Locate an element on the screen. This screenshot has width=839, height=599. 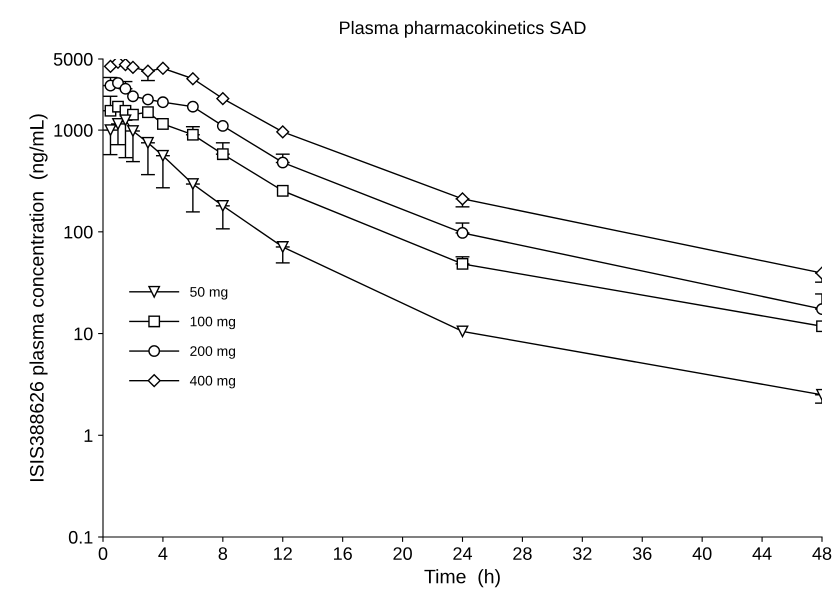
x-tick-label: 40 is located at coordinates (702, 553).